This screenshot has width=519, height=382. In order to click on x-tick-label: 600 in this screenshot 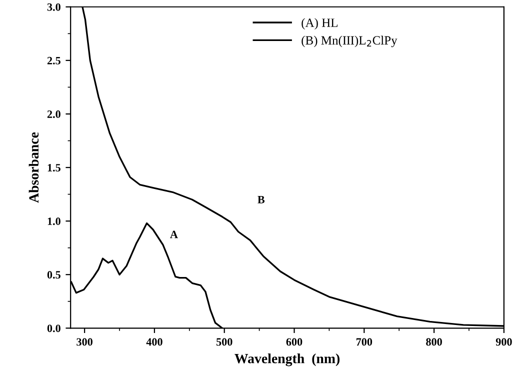, I will do `click(294, 342)`.